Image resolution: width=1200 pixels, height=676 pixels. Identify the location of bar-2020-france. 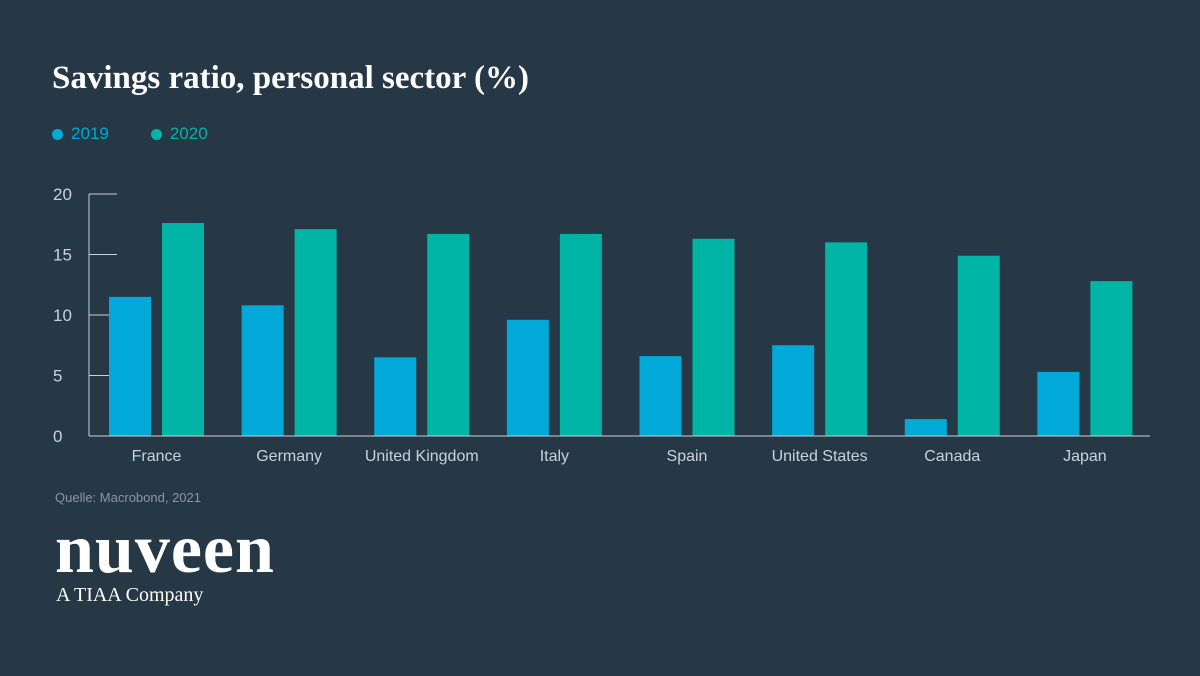
(183, 329).